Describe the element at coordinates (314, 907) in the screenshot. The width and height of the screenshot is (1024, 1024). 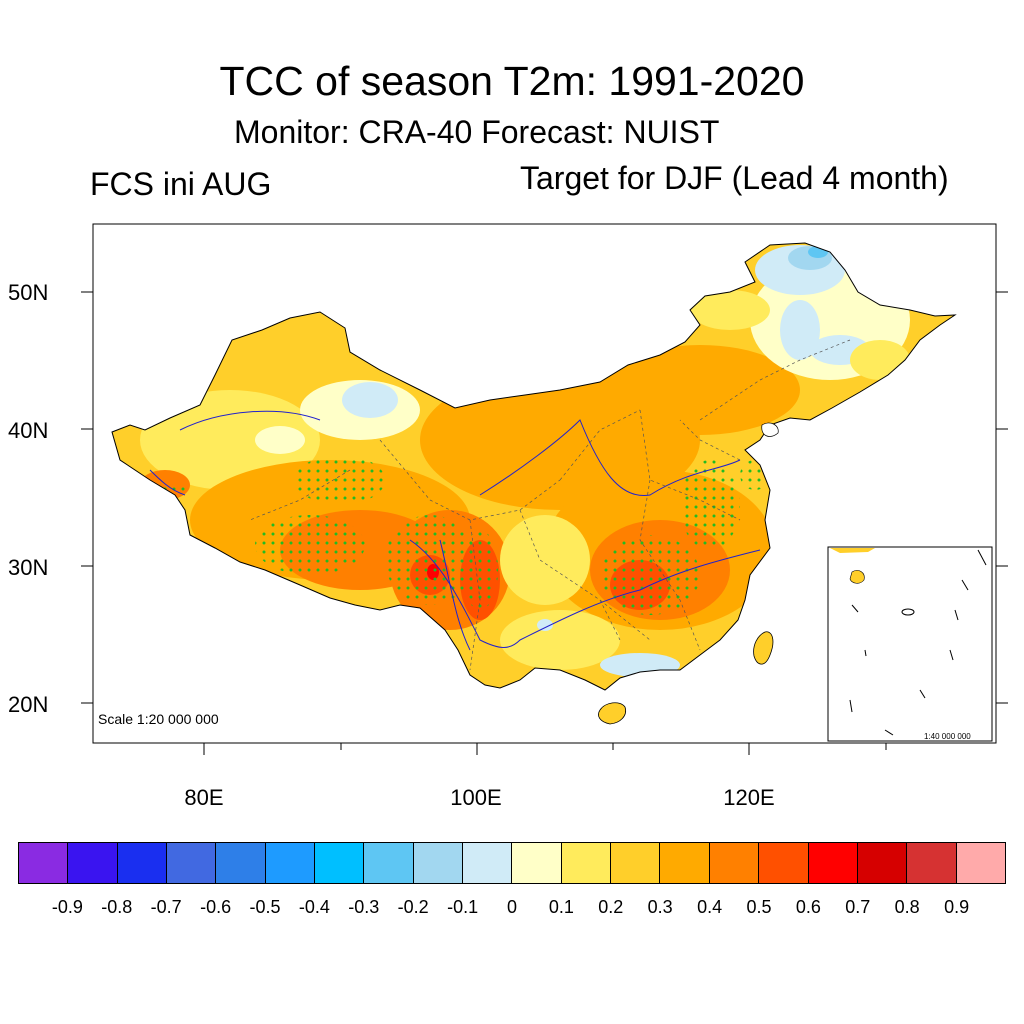
I see `colorbar-tick-label: -0.4` at that location.